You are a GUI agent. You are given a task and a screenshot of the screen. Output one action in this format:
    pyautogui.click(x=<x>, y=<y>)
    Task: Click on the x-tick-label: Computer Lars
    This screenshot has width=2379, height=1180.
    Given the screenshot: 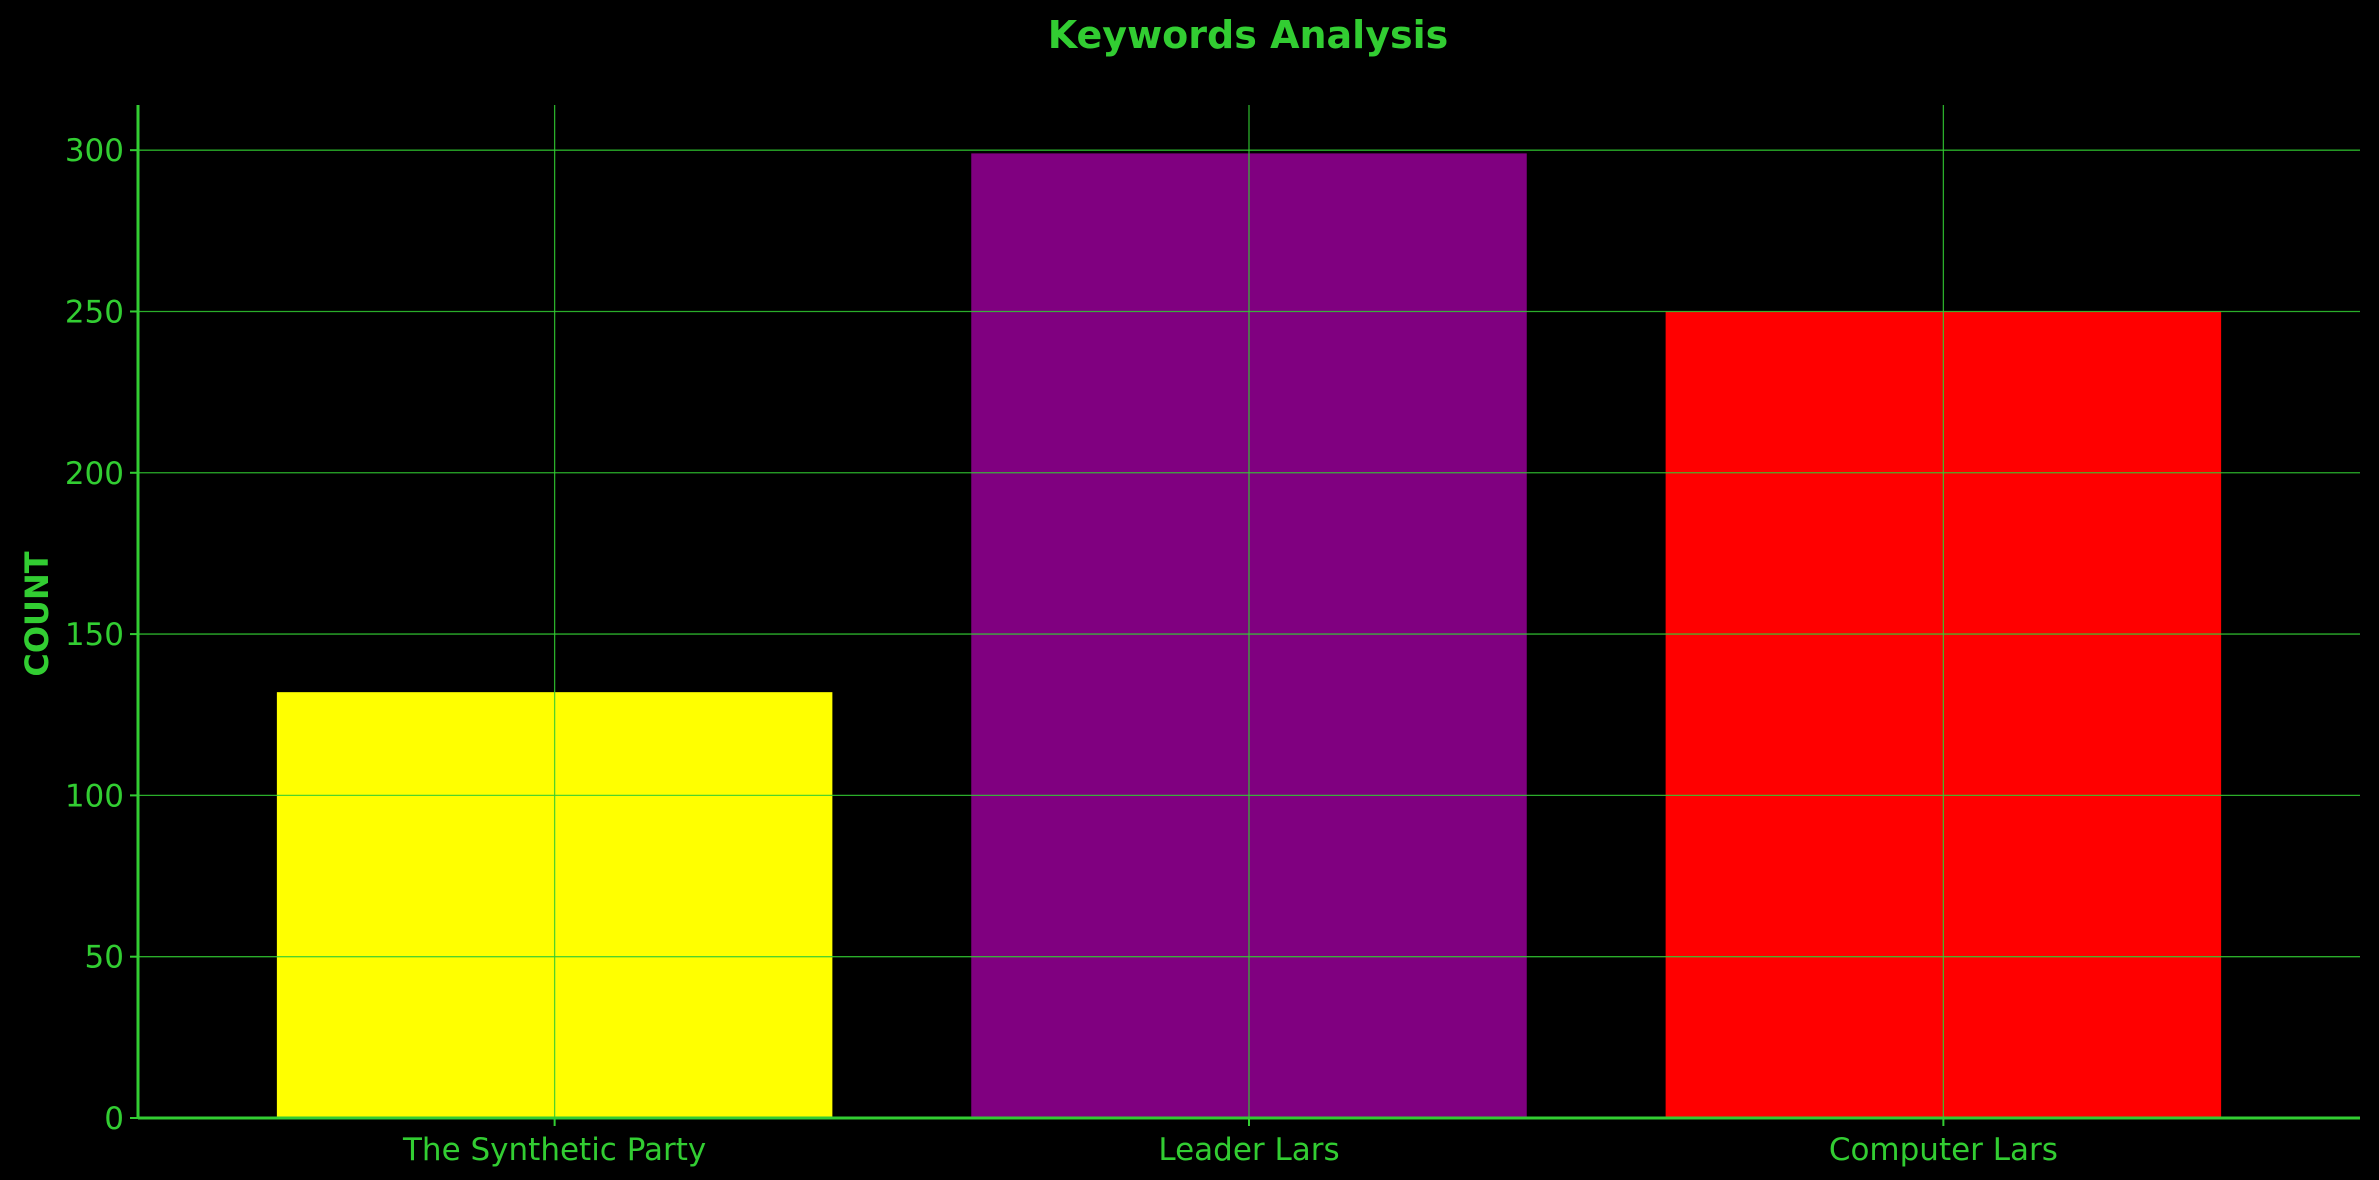 What is the action you would take?
    pyautogui.click(x=1943, y=1150)
    